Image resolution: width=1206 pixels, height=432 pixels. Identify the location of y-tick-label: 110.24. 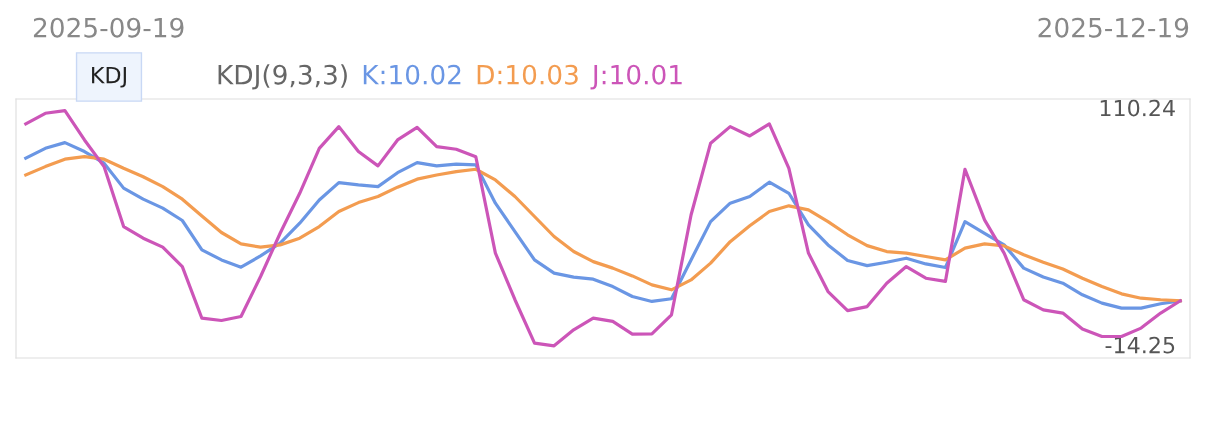
(1137, 108).